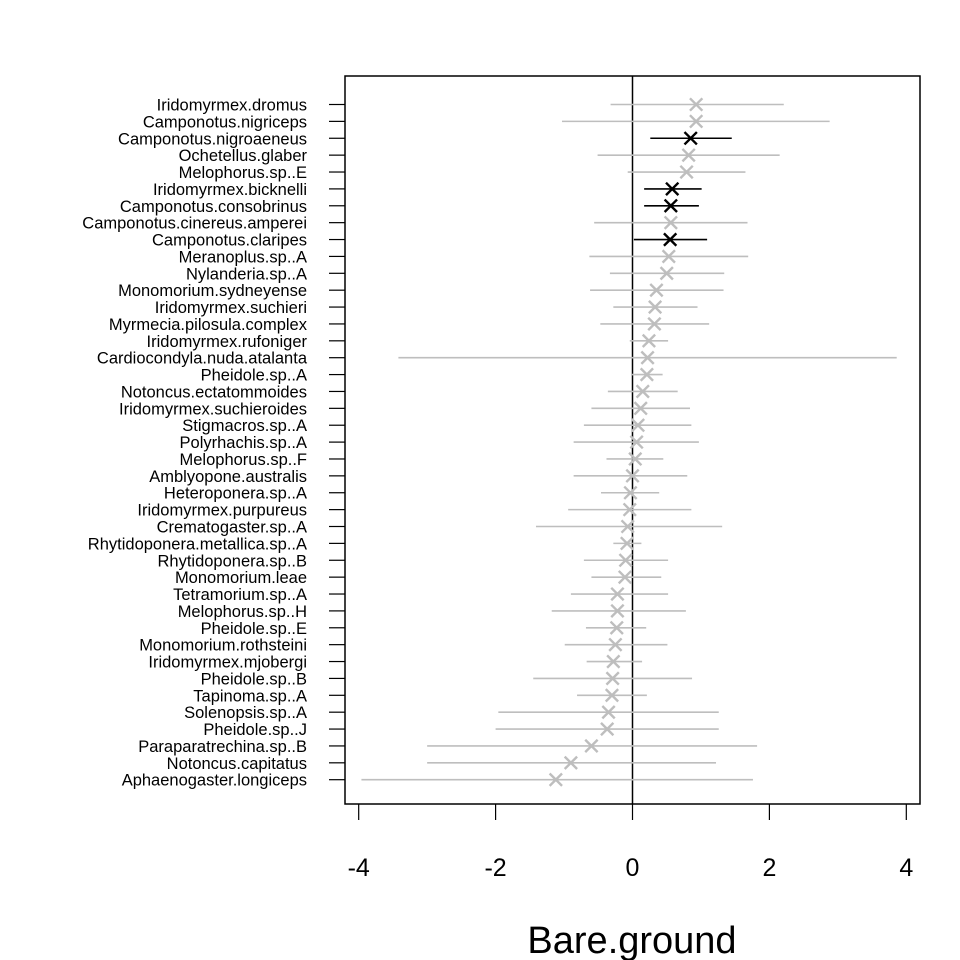 The width and height of the screenshot is (960, 960). I want to click on species-label: Notoncus.ectatommoides, so click(214, 392).